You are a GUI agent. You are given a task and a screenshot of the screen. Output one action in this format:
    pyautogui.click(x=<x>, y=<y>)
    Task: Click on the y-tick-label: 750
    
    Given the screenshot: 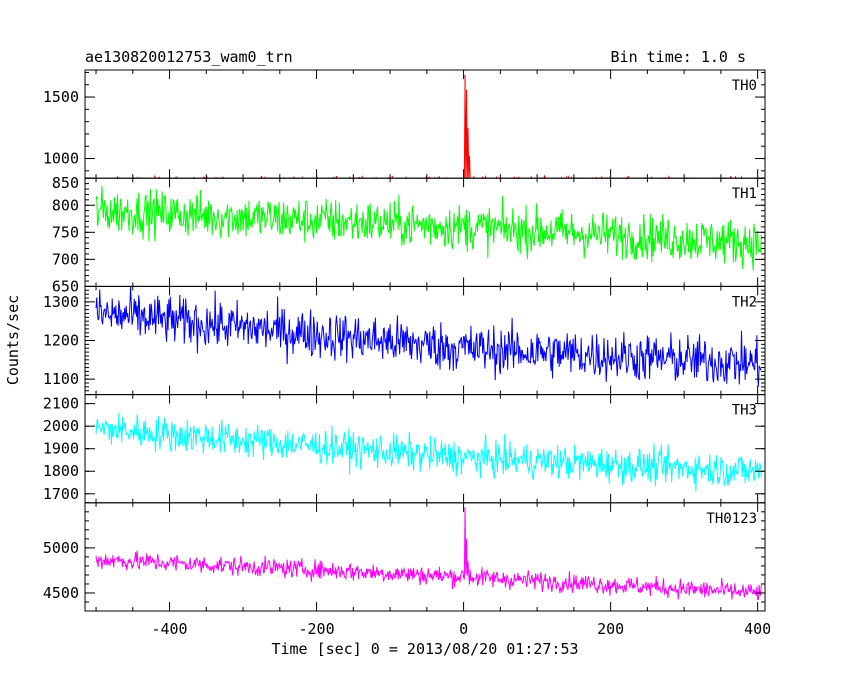 What is the action you would take?
    pyautogui.click(x=65, y=232)
    